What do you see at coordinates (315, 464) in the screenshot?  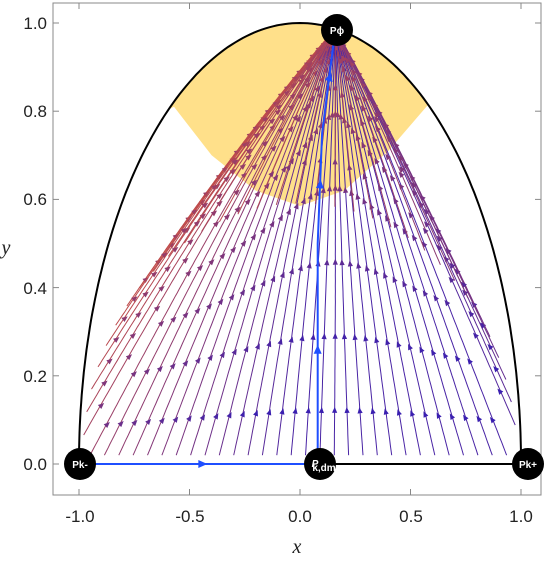 I see `node-p-kdm-label: P` at bounding box center [315, 464].